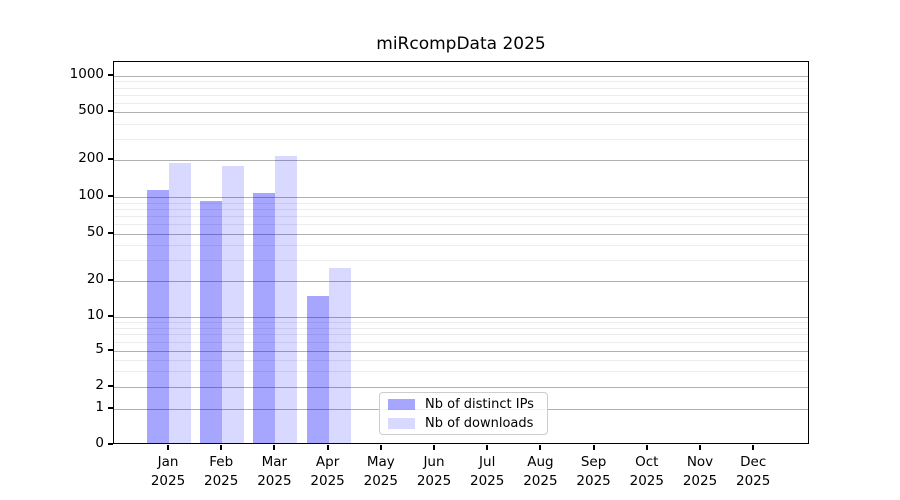 This screenshot has width=900, height=500. What do you see at coordinates (401, 423) in the screenshot?
I see `legend-swatch-downloads` at bounding box center [401, 423].